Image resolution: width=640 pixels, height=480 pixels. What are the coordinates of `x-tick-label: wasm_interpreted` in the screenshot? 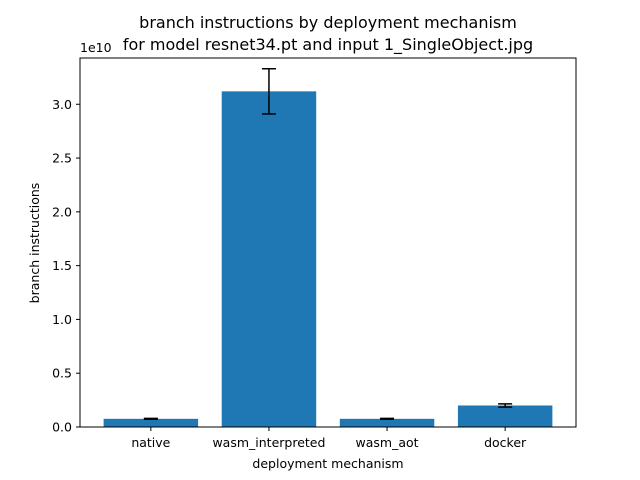 It's located at (268, 442).